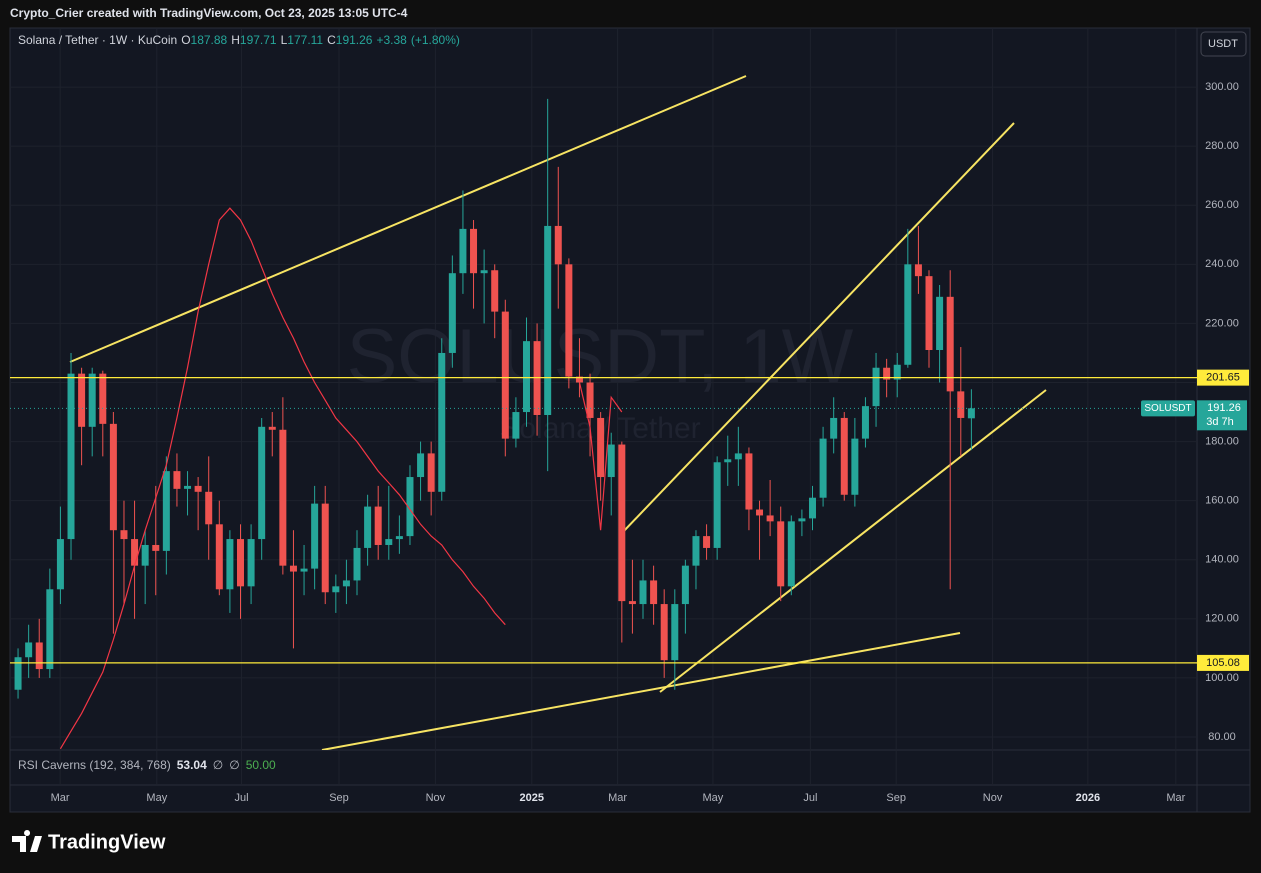 The image size is (1261, 873). Describe the element at coordinates (1222, 323) in the screenshot. I see `y-tick-label: 220.00` at that location.